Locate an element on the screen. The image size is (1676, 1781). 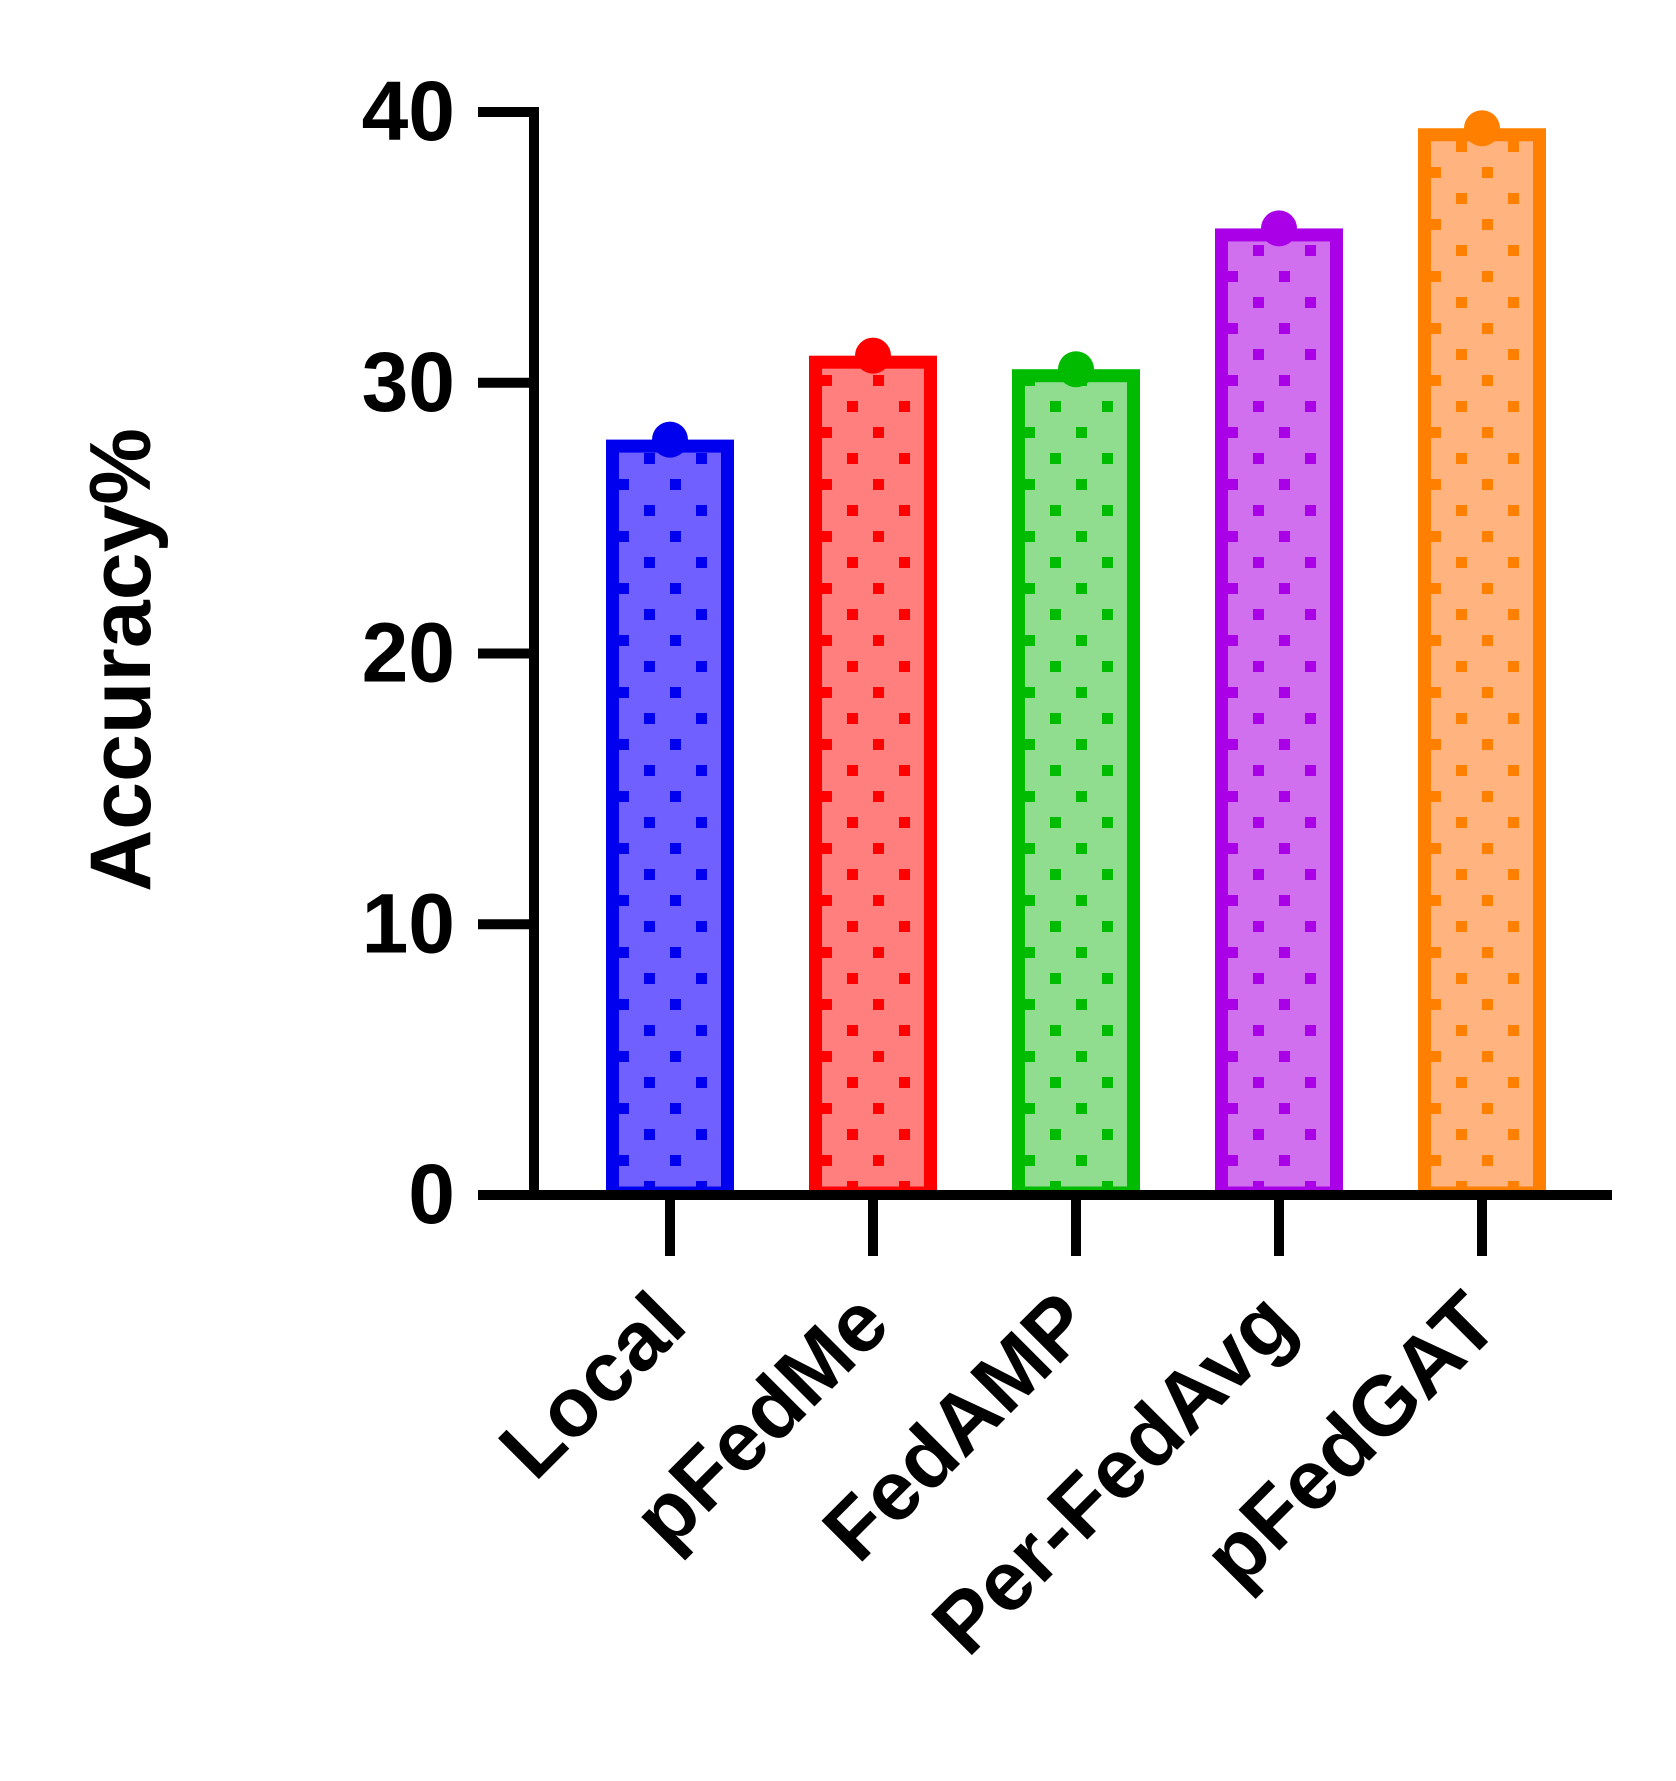
bar-pfedgat is located at coordinates (1482, 655).